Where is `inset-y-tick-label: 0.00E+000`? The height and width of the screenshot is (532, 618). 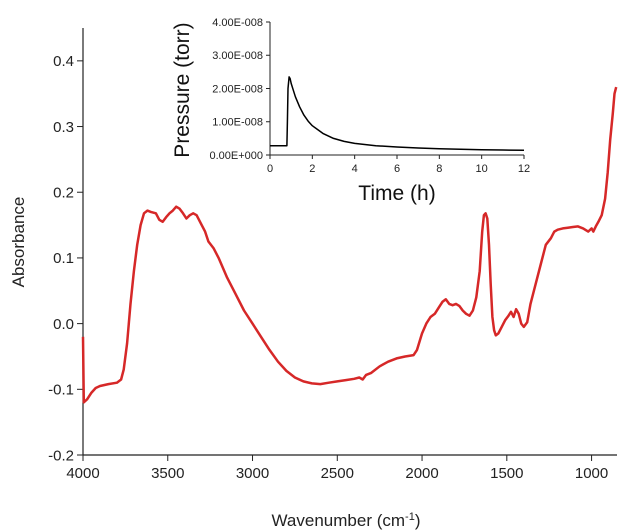 inset-y-tick-label: 0.00E+000 is located at coordinates (236, 156).